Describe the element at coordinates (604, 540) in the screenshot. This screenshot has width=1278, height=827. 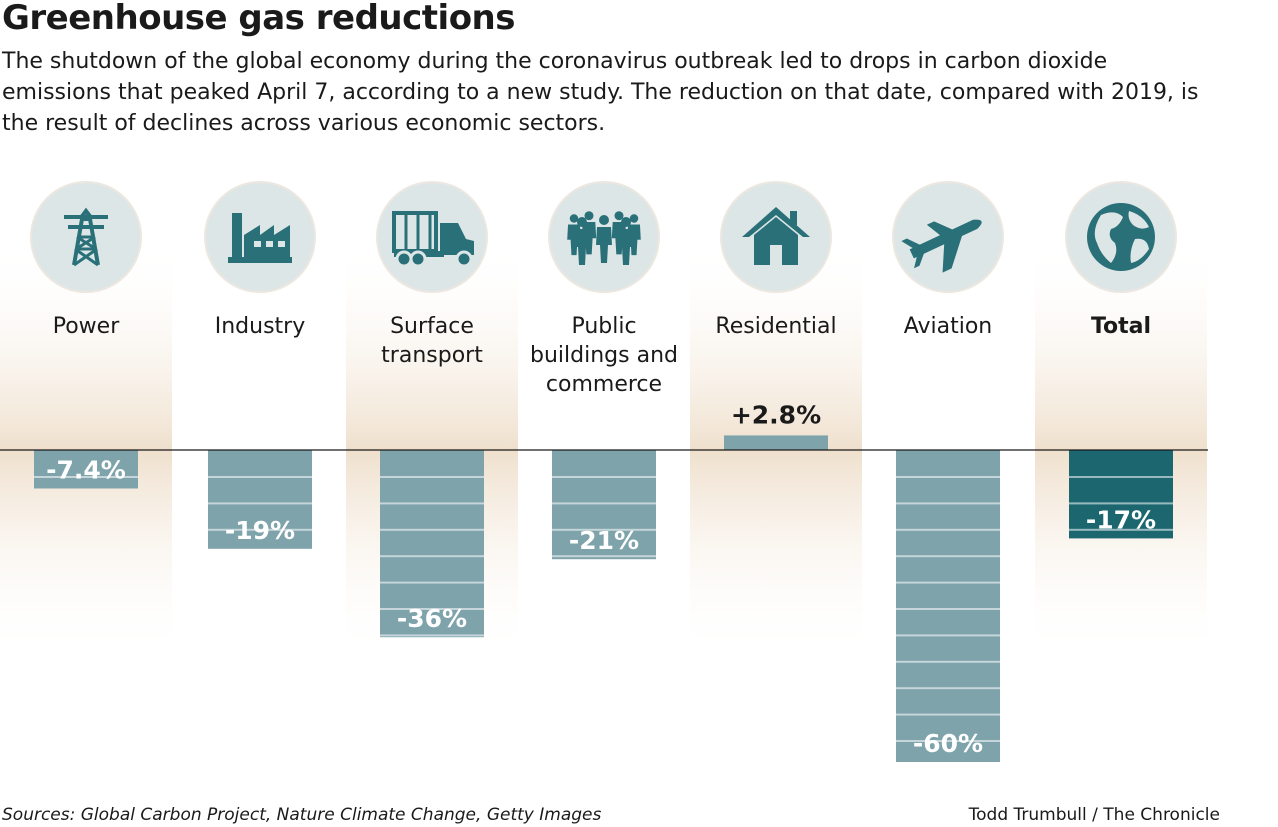
I see `value-label-public-buildings-and-commerce: -21%` at that location.